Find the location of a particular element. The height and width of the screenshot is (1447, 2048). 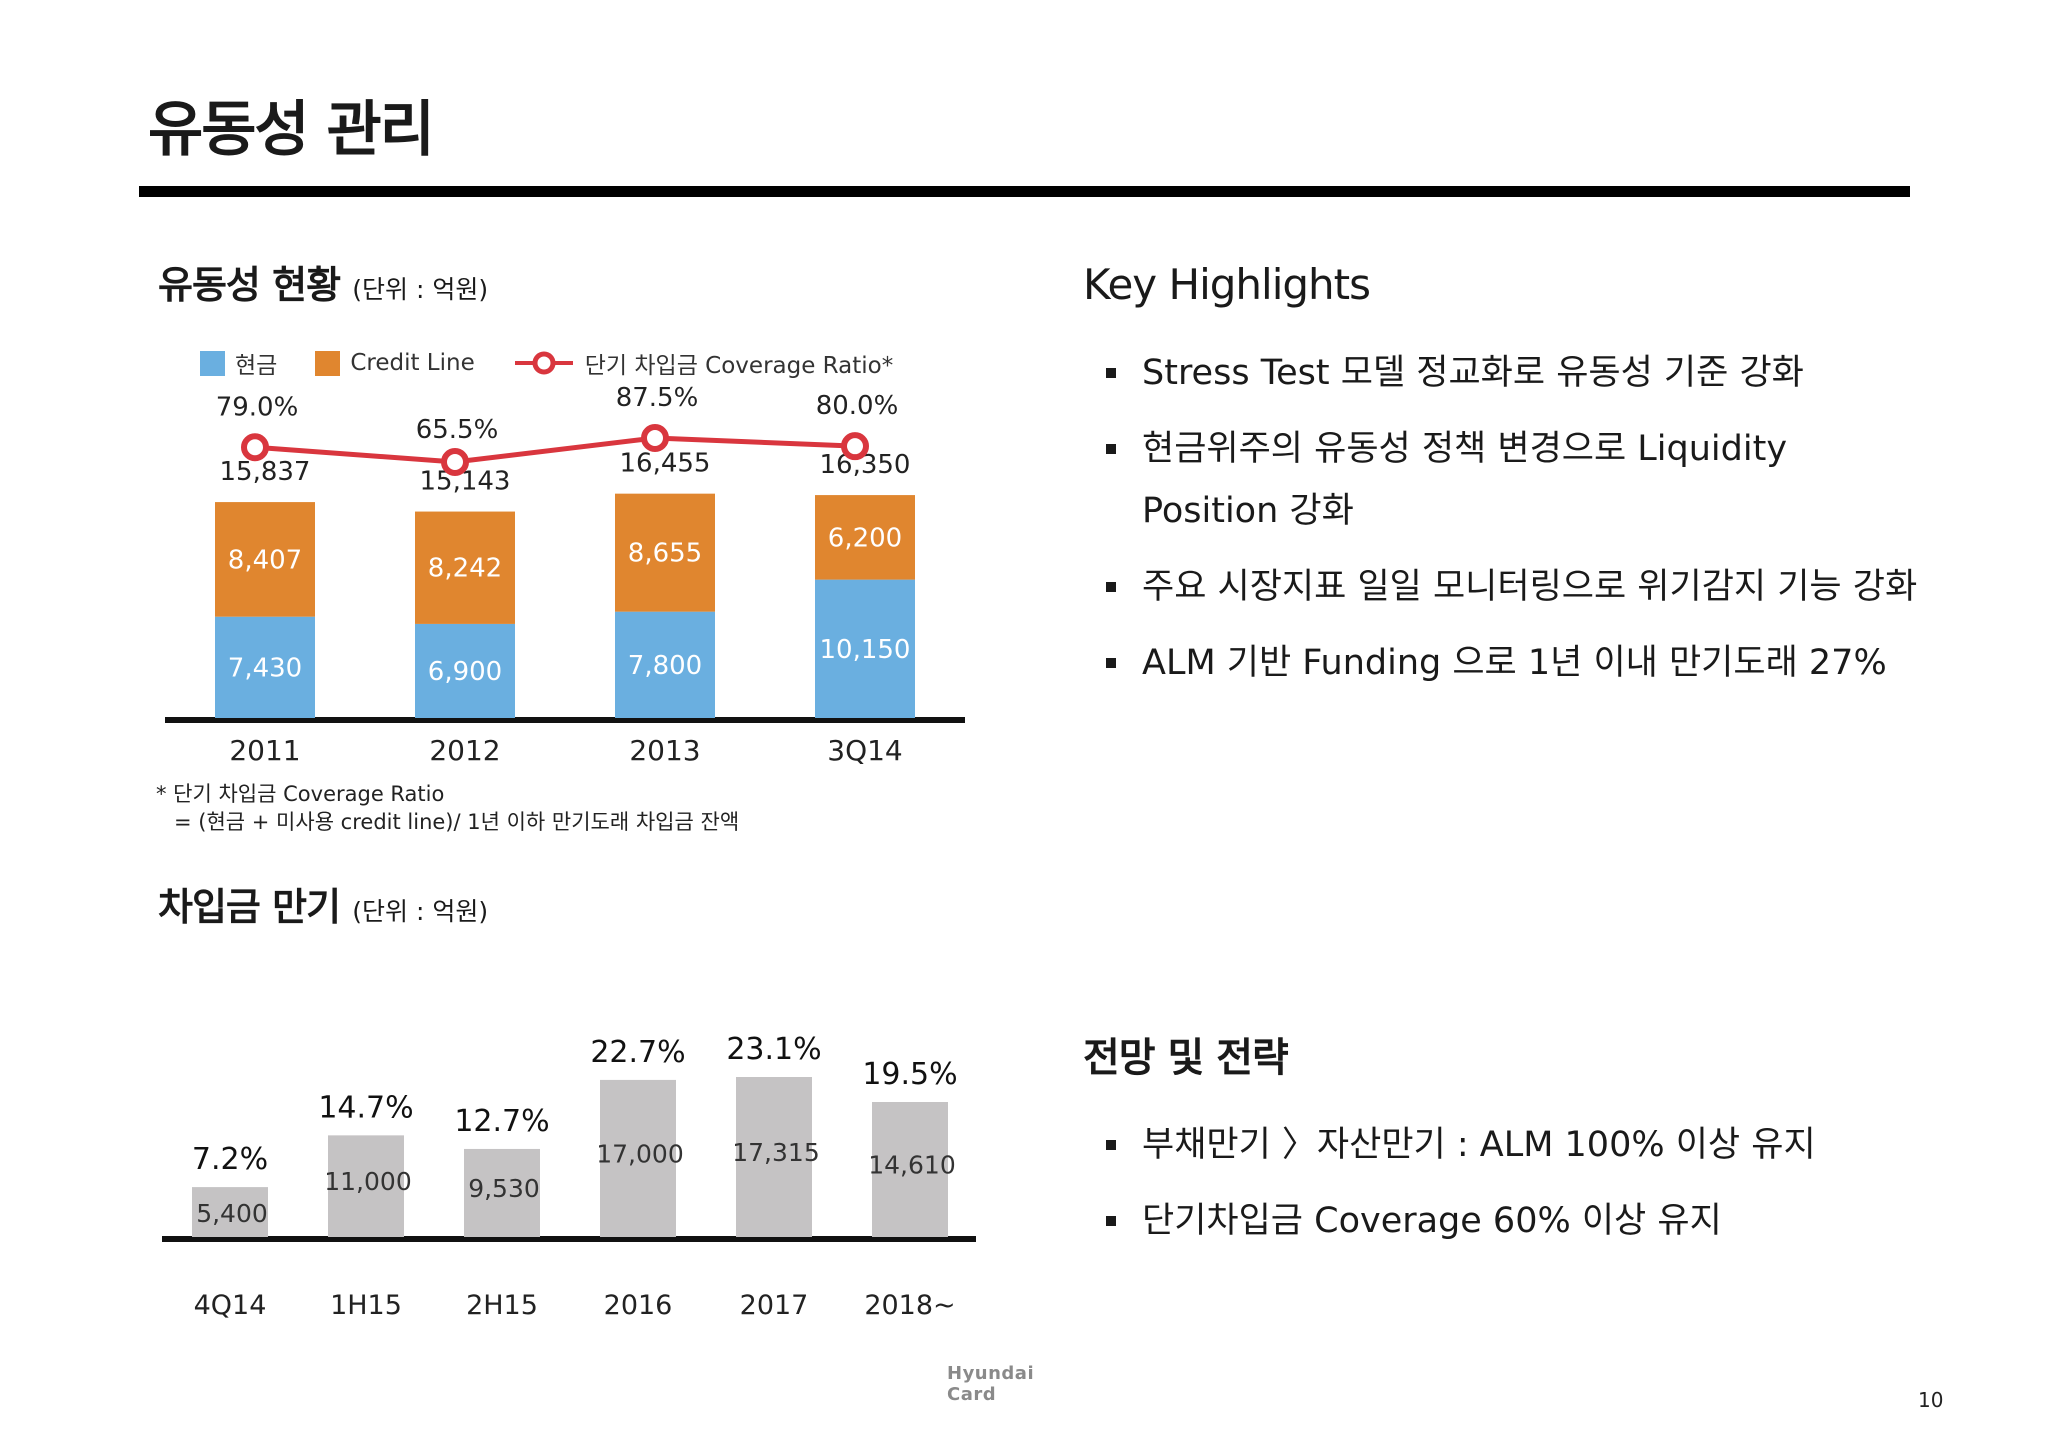

legend-item-cash: 현금 is located at coordinates (238, 363).